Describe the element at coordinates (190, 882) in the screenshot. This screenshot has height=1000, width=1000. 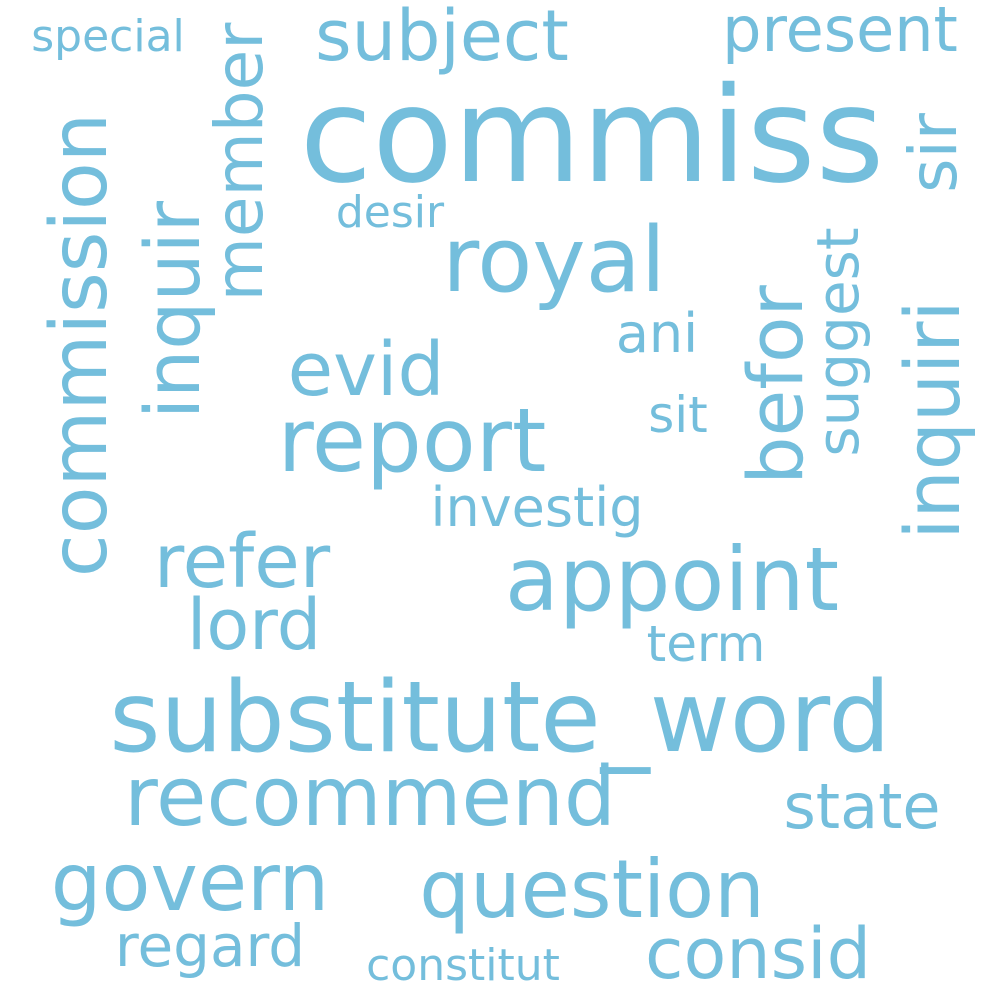
I see `word-govern: govern` at that location.